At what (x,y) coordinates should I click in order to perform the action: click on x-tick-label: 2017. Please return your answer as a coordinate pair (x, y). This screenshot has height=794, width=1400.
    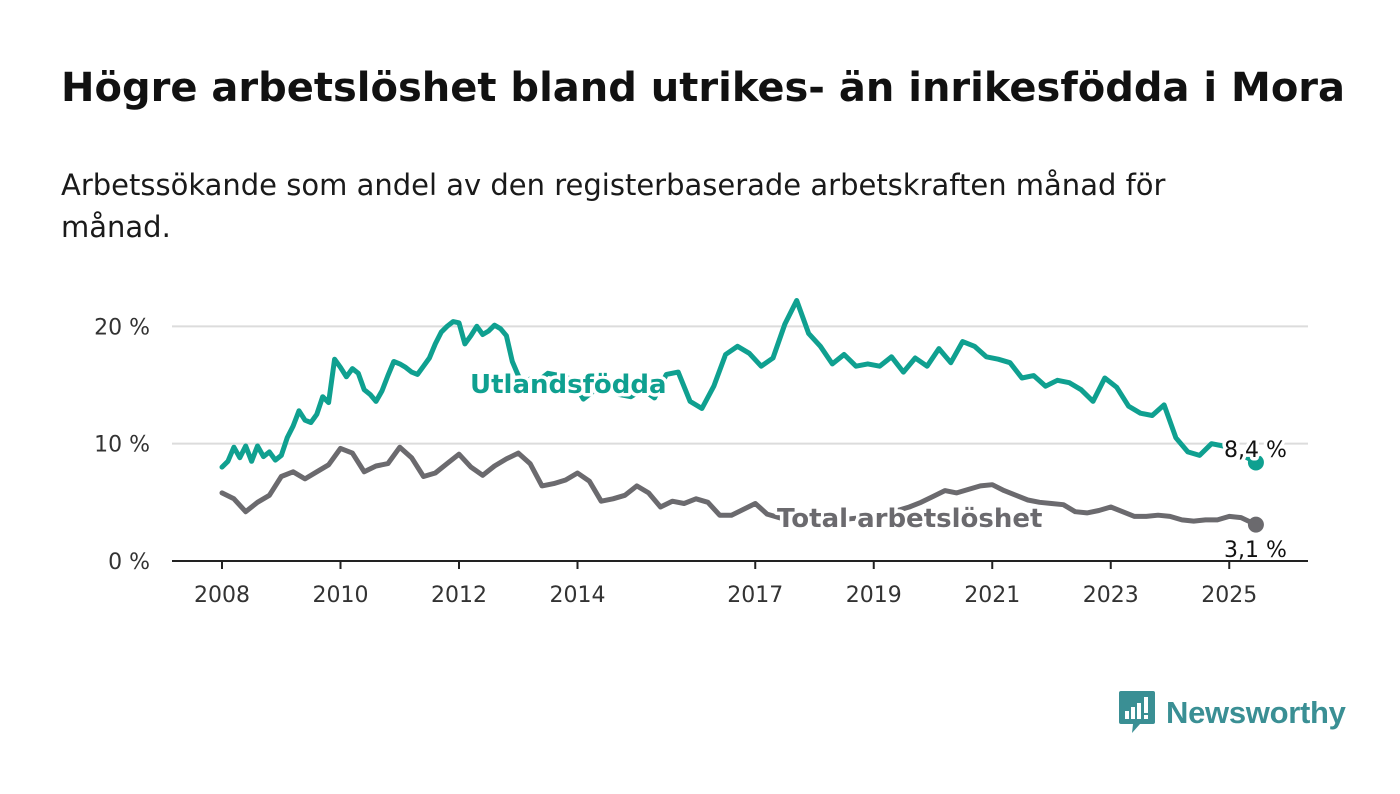
    Looking at the image, I should click on (755, 595).